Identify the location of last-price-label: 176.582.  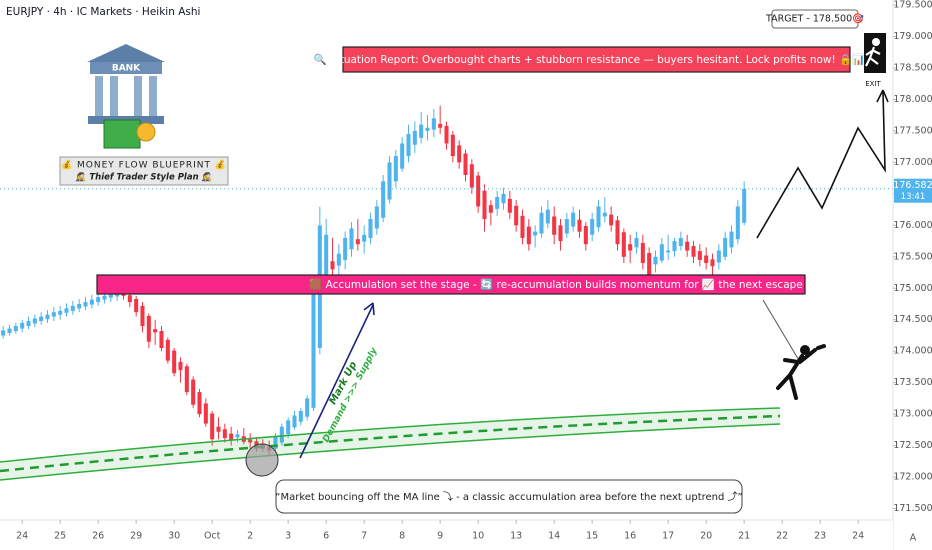
(912, 185).